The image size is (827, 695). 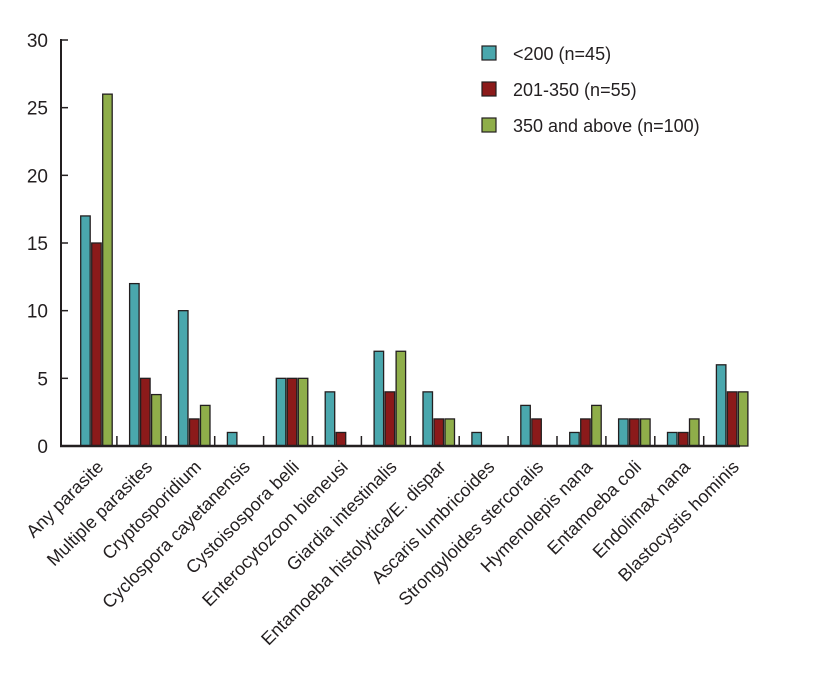 What do you see at coordinates (42, 447) in the screenshot?
I see `y-tick-label: 0` at bounding box center [42, 447].